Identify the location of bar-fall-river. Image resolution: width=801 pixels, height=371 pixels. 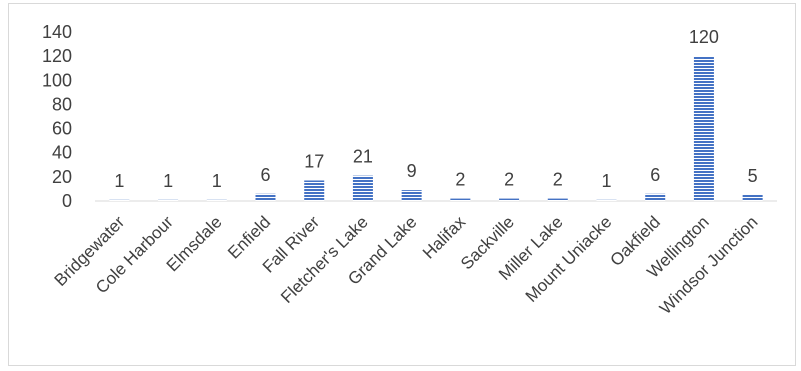
(314, 190).